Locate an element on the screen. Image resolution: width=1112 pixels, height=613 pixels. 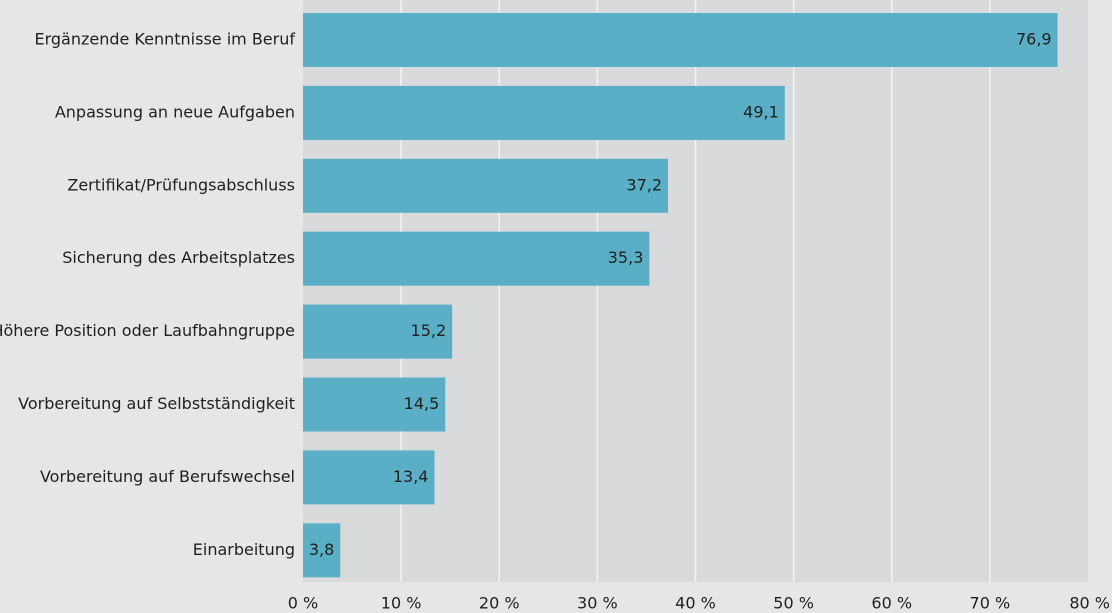
bar-value-label-3: 35,3 is located at coordinates (626, 257).